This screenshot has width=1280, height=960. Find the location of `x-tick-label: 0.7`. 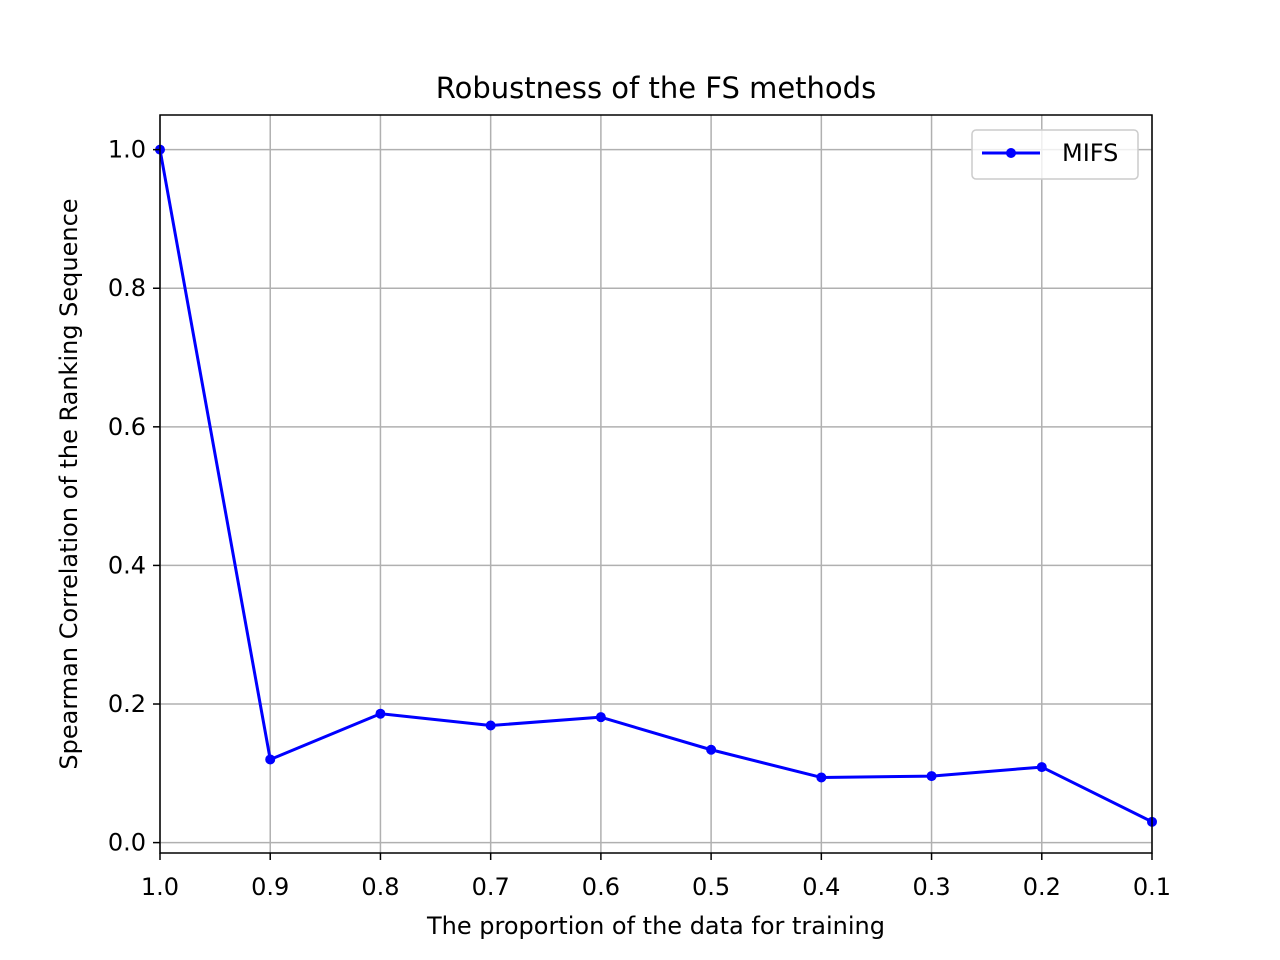

x-tick-label: 0.7 is located at coordinates (491, 887).